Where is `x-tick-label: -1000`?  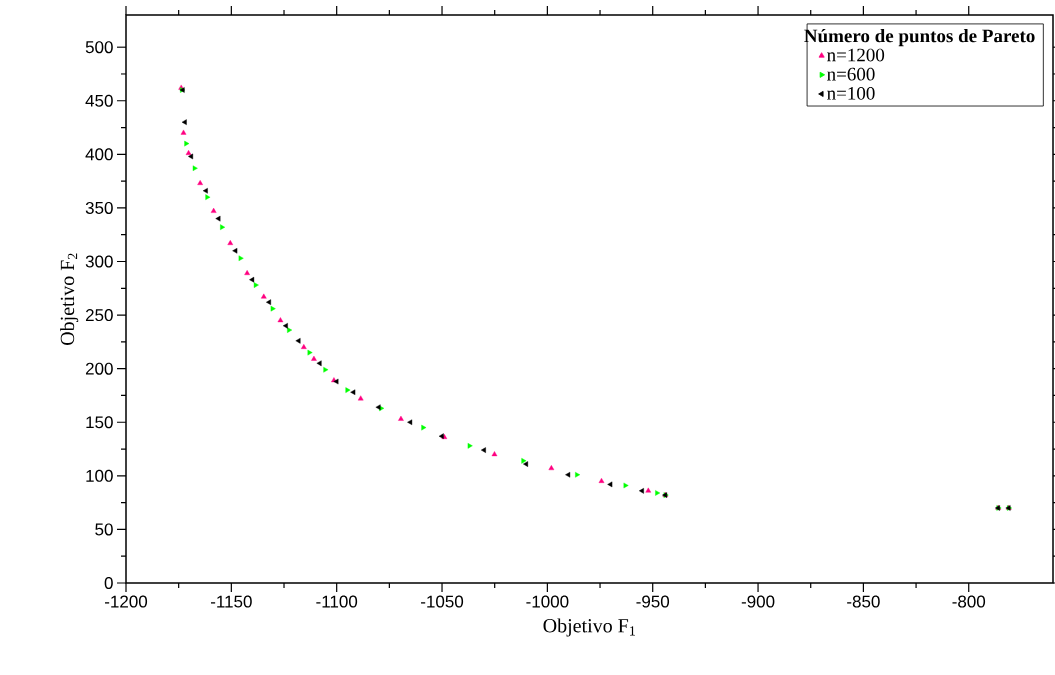
x-tick-label: -1000 is located at coordinates (547, 601).